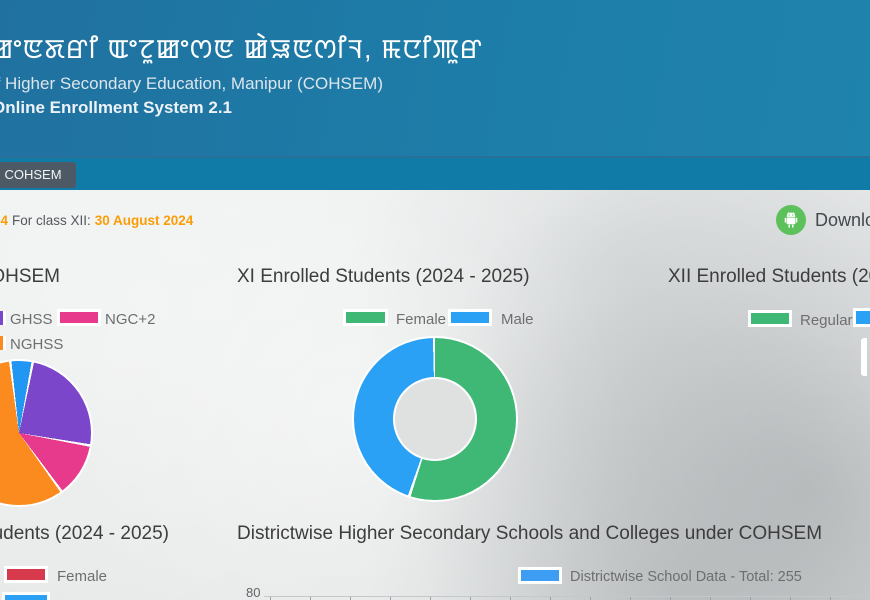 The width and height of the screenshot is (870, 600). What do you see at coordinates (421, 319) in the screenshot?
I see `legend-label-xi-female: Female` at bounding box center [421, 319].